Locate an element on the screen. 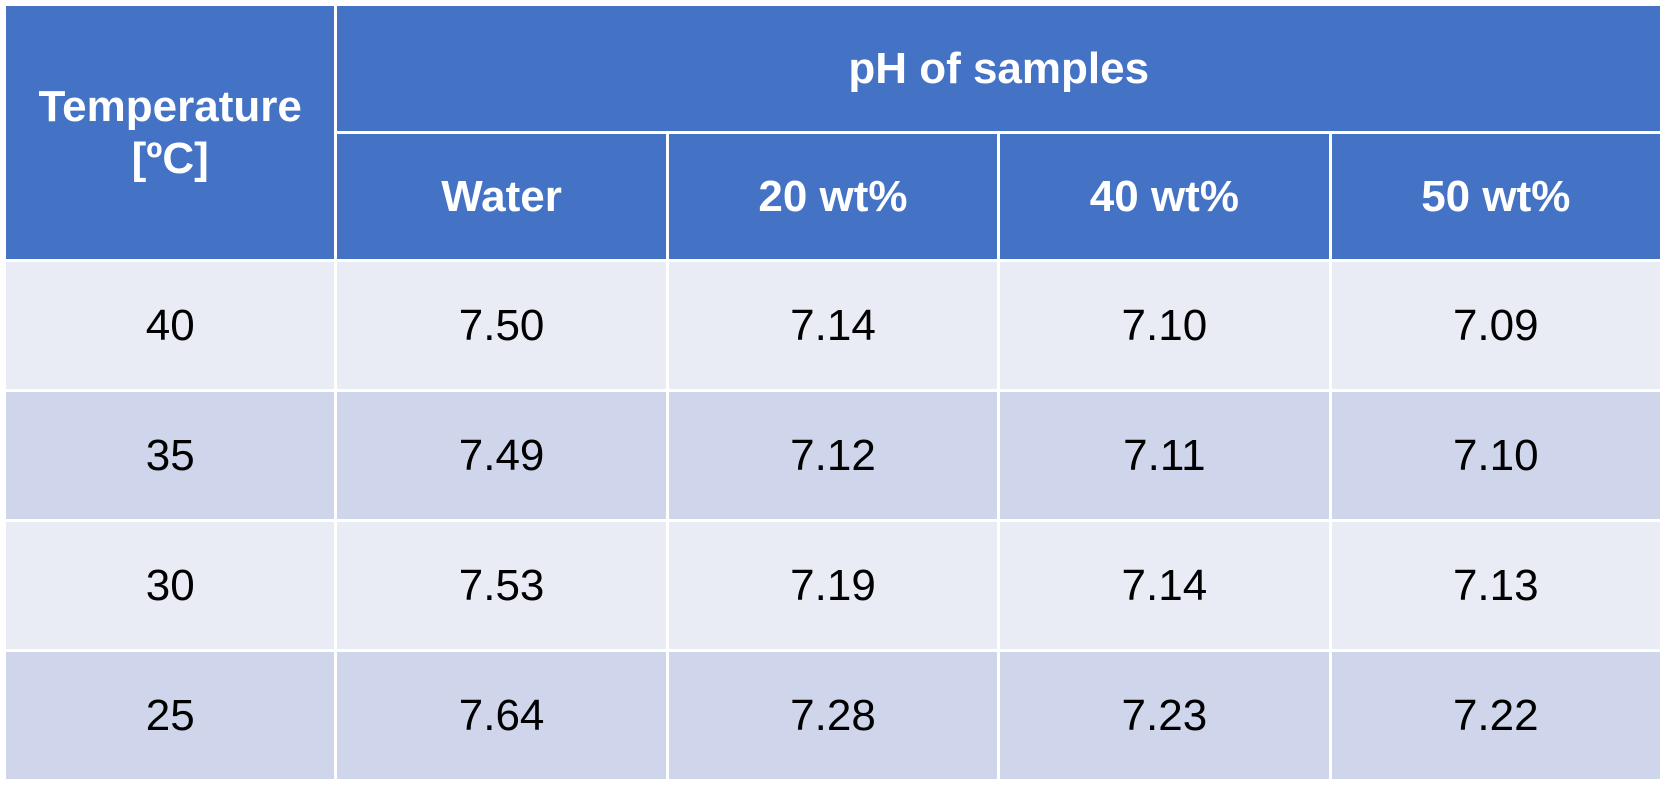  ph-cell-20wt: 7.28 is located at coordinates (833, 715).